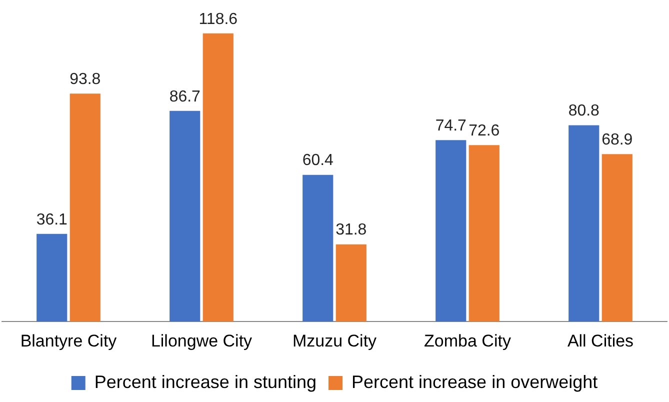 The height and width of the screenshot is (402, 669). I want to click on data-label: 72.6, so click(484, 131).